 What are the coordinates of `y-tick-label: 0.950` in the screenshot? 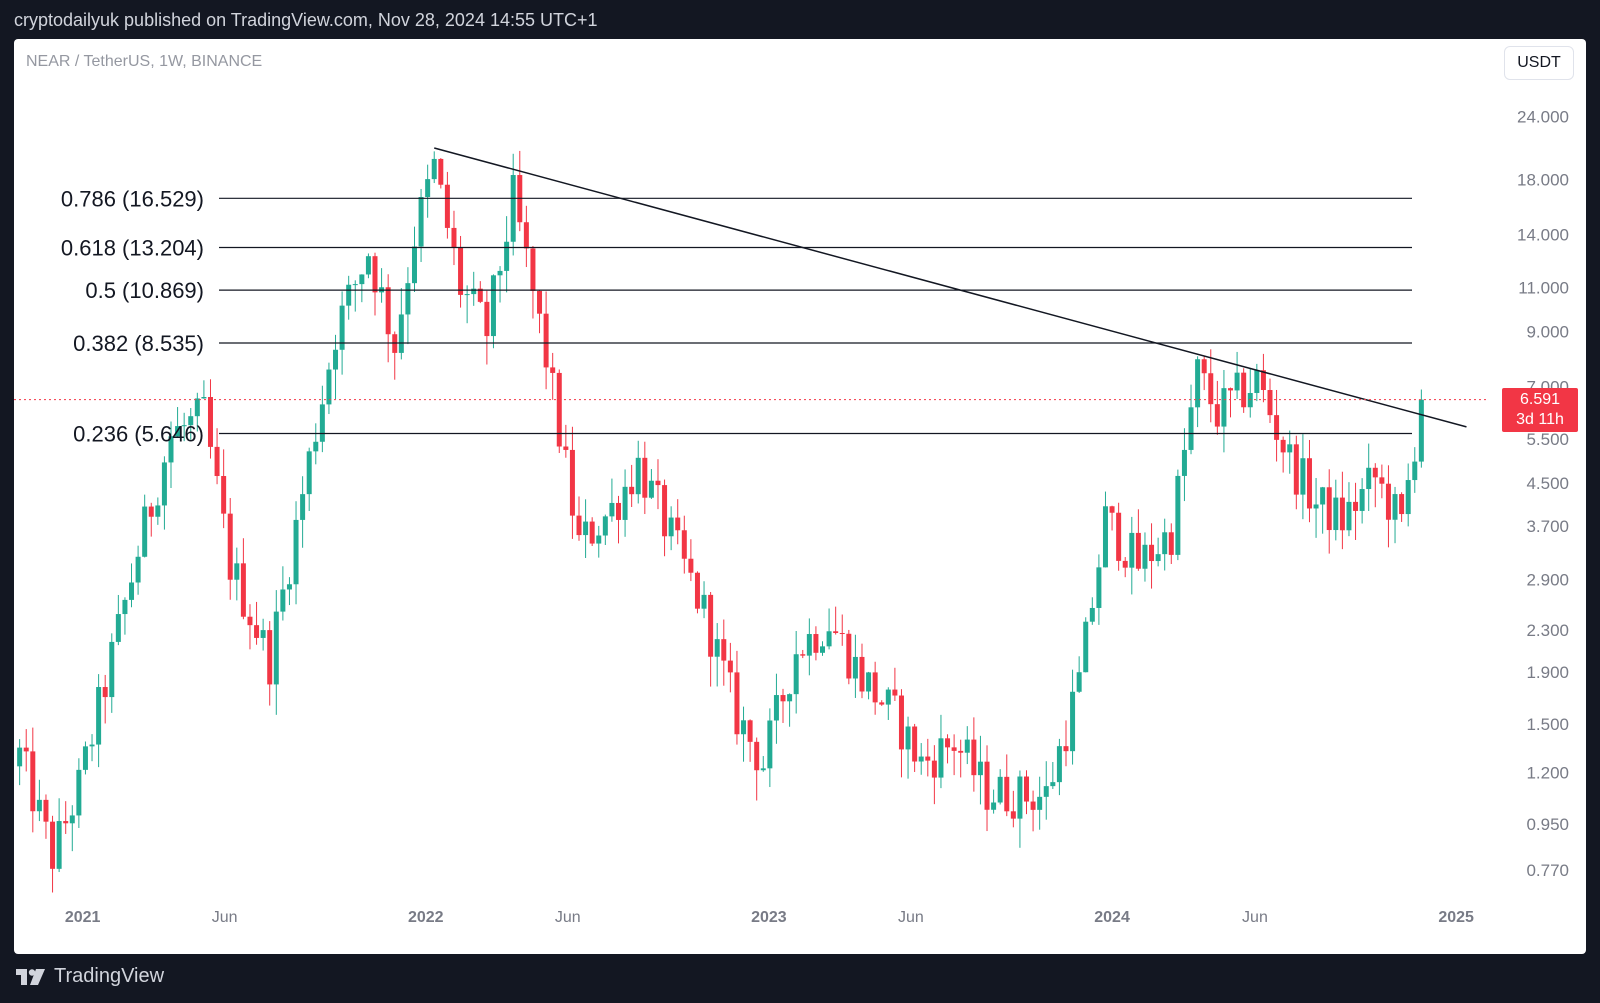 It's located at (1547, 824).